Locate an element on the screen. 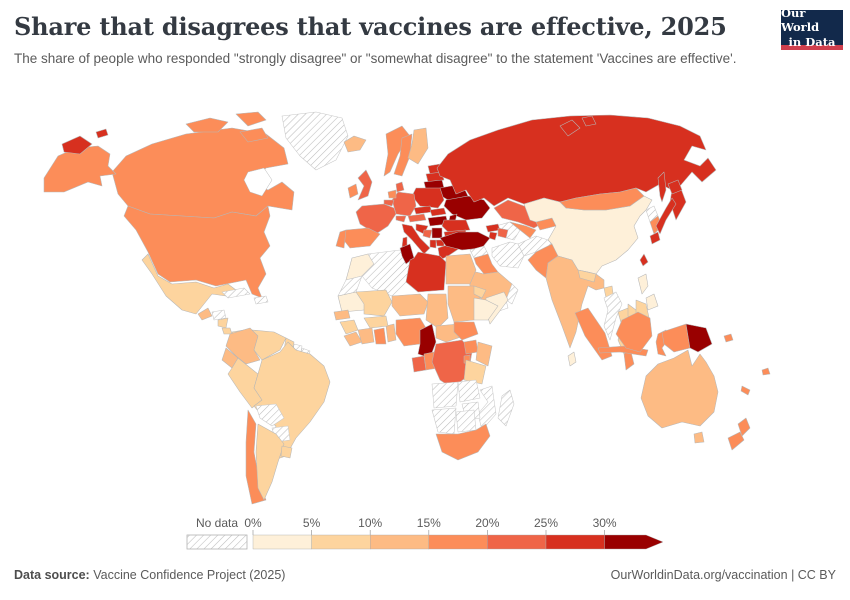 The height and width of the screenshot is (600, 850). country-togo-benin is located at coordinates (391, 333).